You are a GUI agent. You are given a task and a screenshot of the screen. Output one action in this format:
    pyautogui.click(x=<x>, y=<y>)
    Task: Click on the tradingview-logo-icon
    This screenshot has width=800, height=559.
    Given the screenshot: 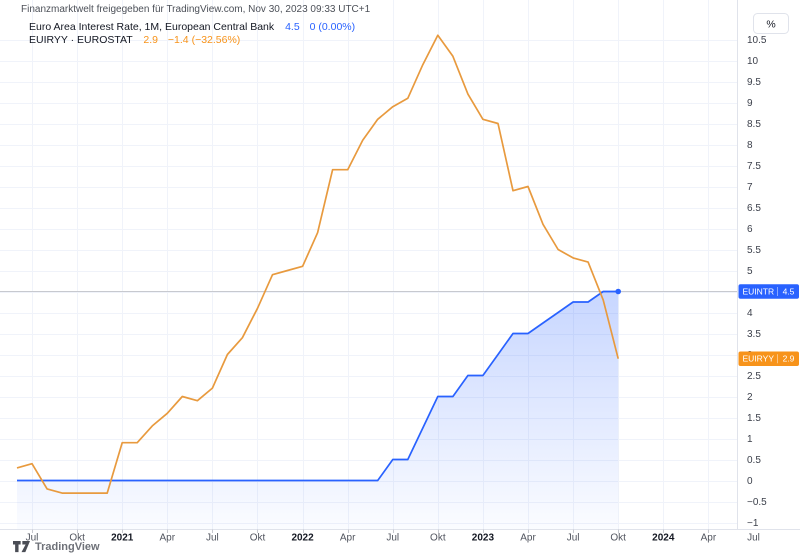 What is the action you would take?
    pyautogui.click(x=21, y=547)
    